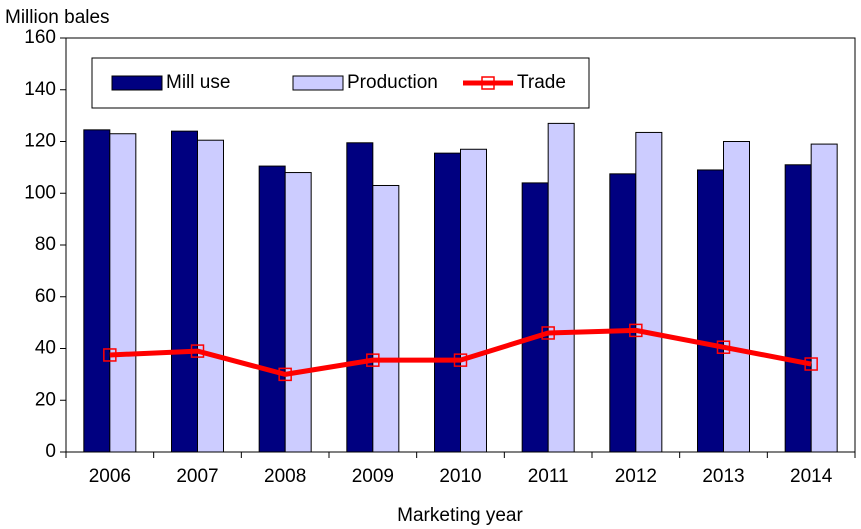  What do you see at coordinates (45, 399) in the screenshot?
I see `y-tick-label: 20` at bounding box center [45, 399].